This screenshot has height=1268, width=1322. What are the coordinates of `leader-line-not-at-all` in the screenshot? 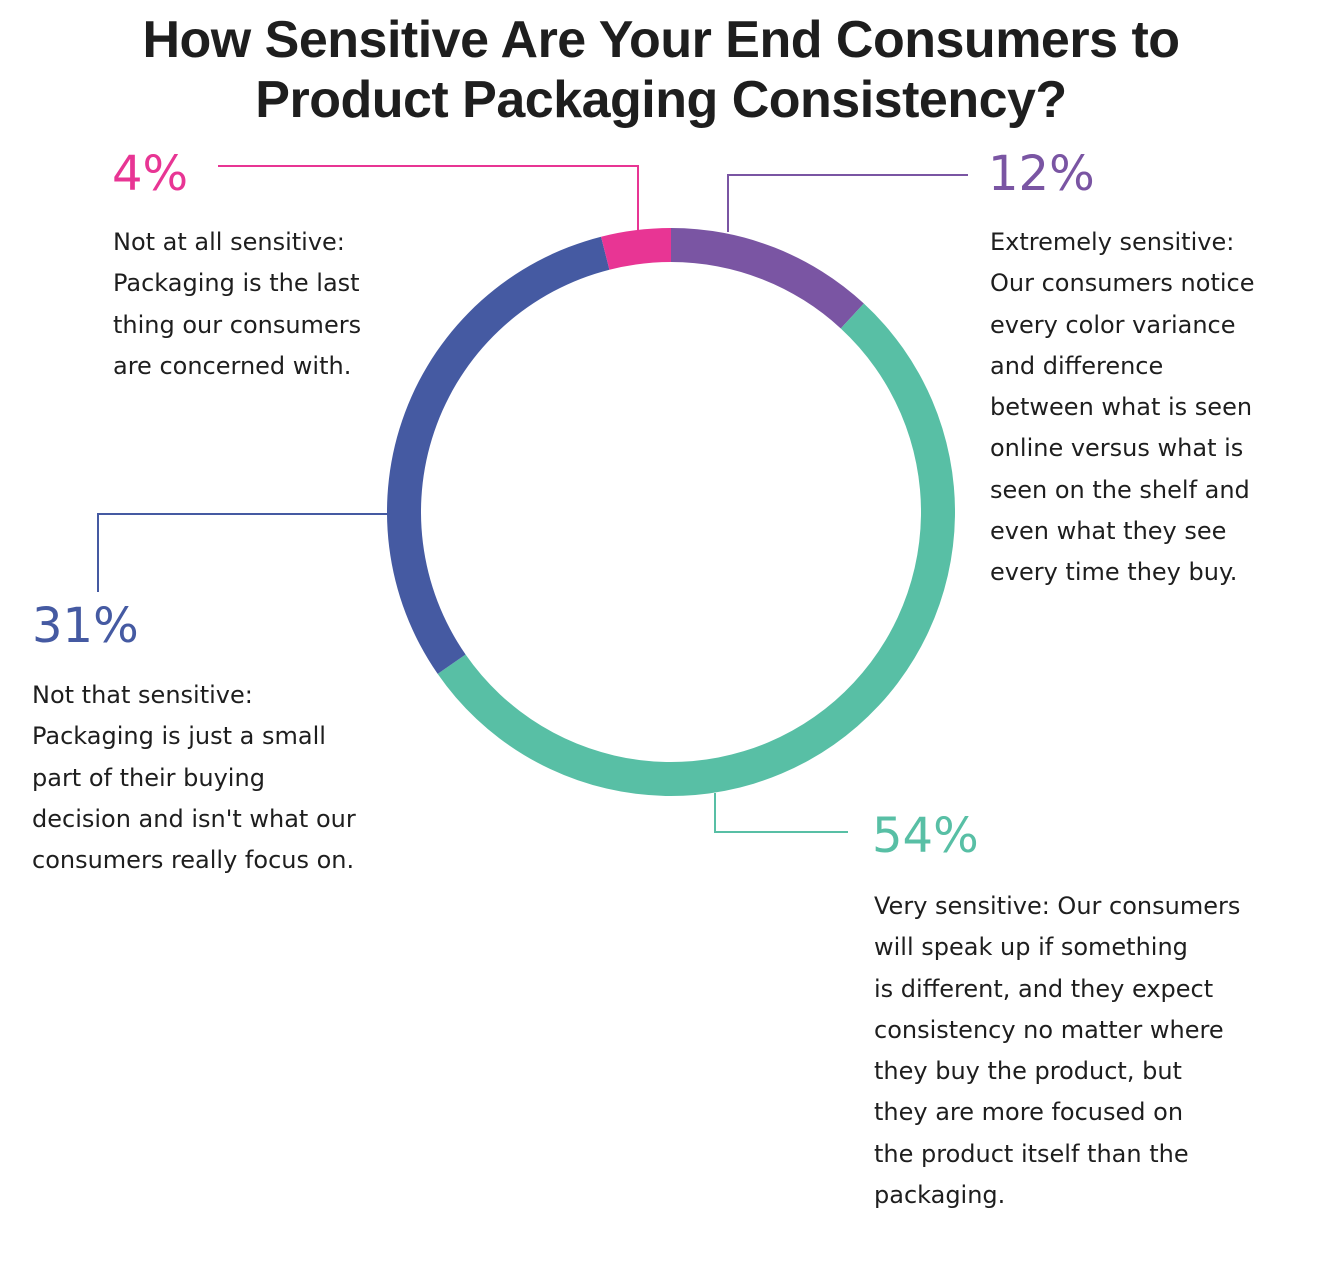 It's located at (428, 198).